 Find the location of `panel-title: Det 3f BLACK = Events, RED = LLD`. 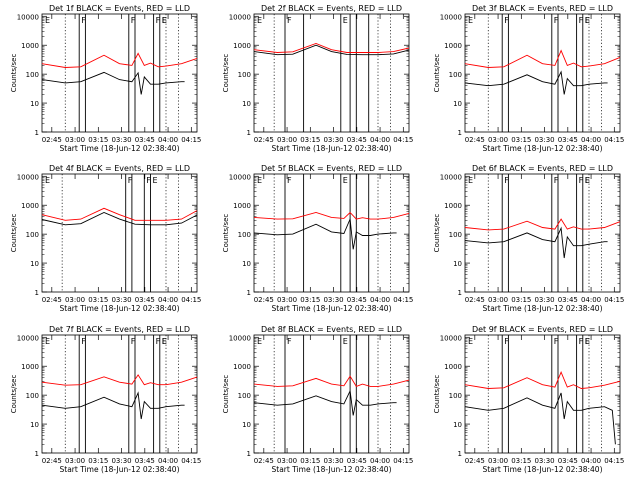

panel-title: Det 3f BLACK = Events, RED = LLD is located at coordinates (542, 8).